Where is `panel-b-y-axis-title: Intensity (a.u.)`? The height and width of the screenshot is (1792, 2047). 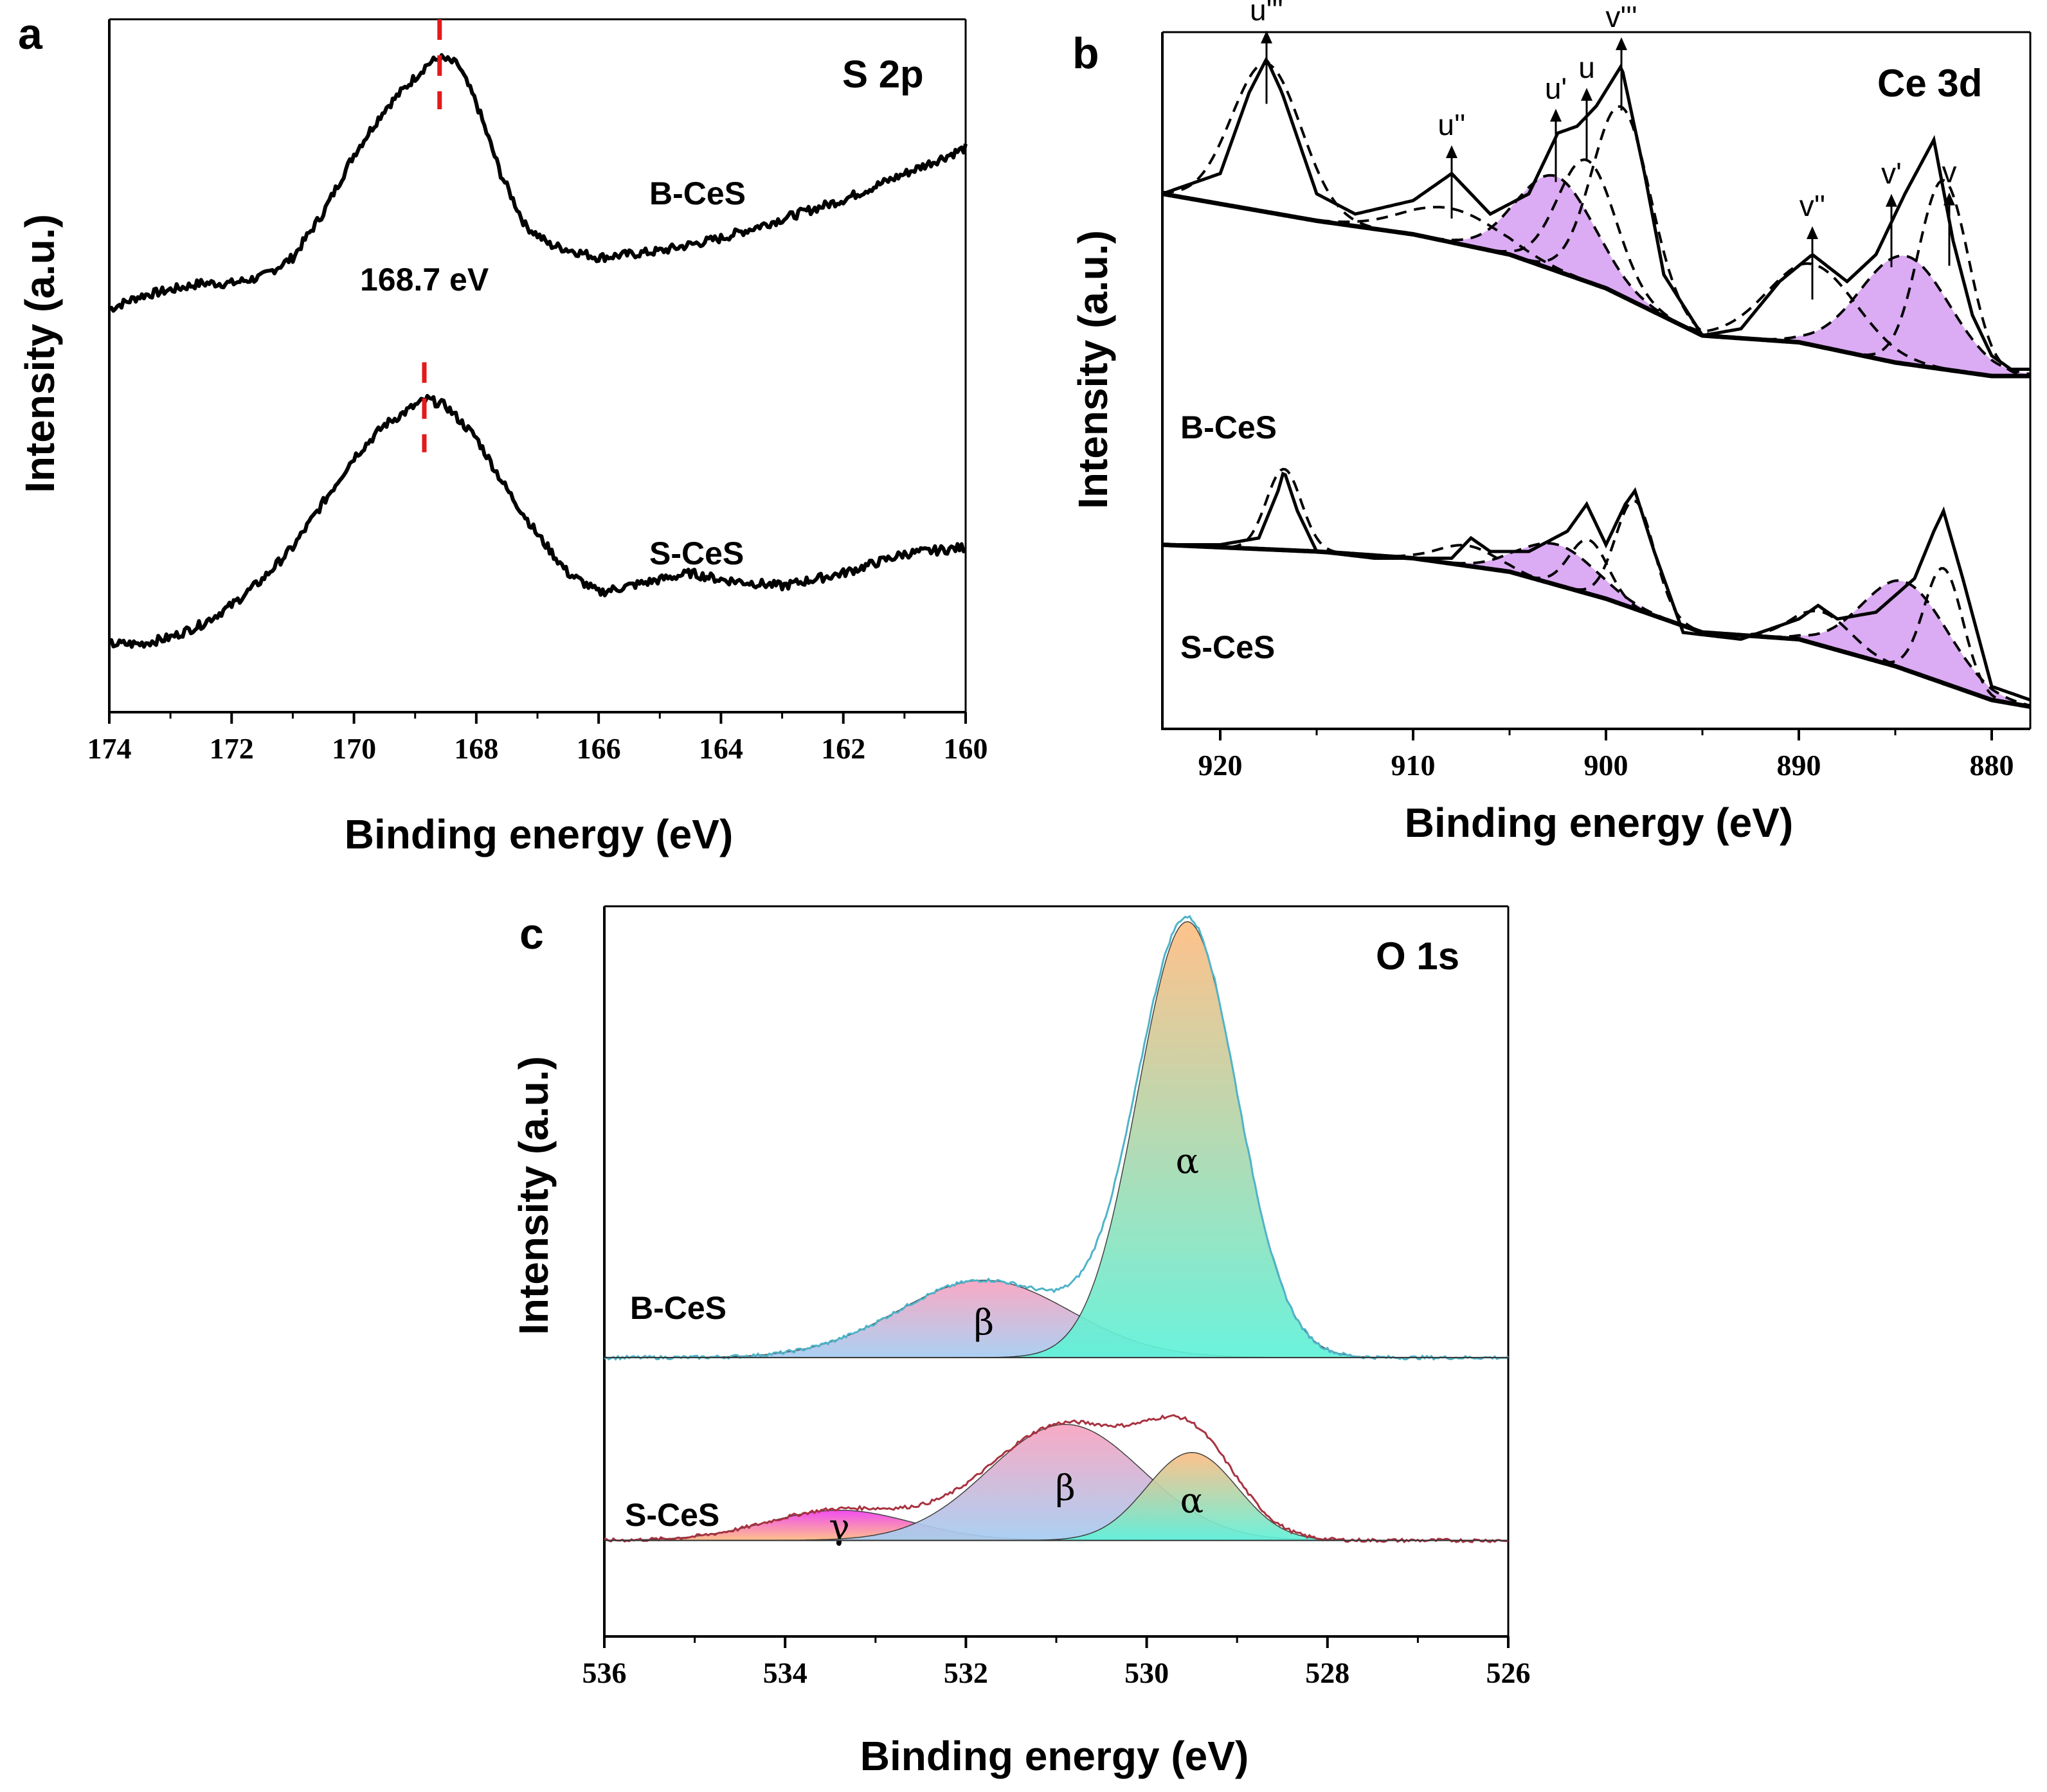
panel-b-y-axis-title: Intensity (a.u.) is located at coordinates (1093, 369).